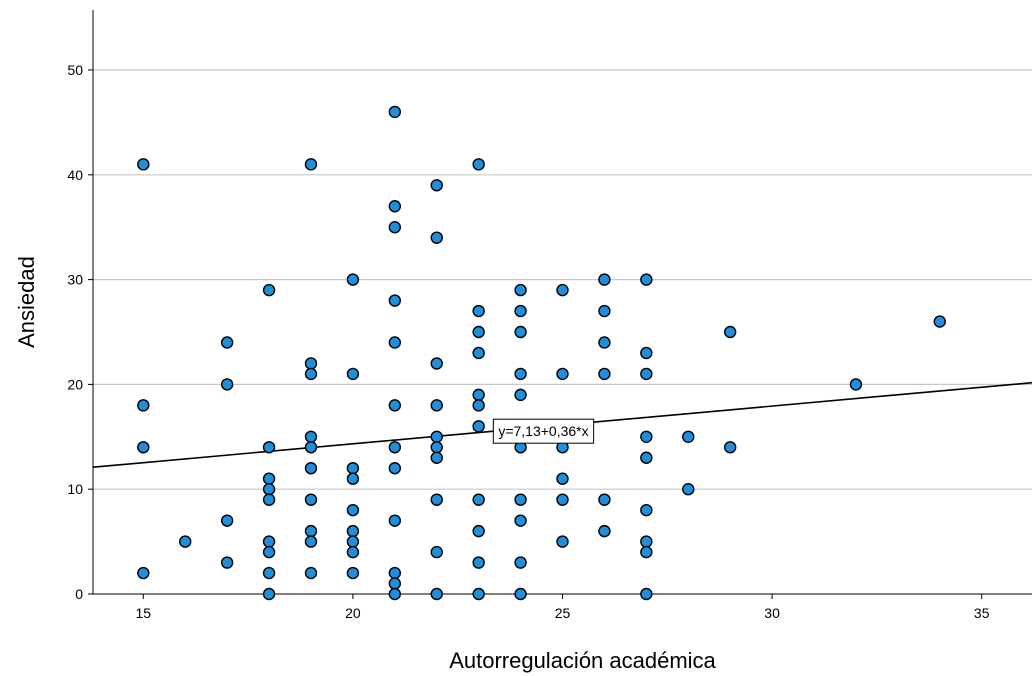 The width and height of the screenshot is (1032, 676). Describe the element at coordinates (353, 613) in the screenshot. I see `x-tick-label: 20` at that location.